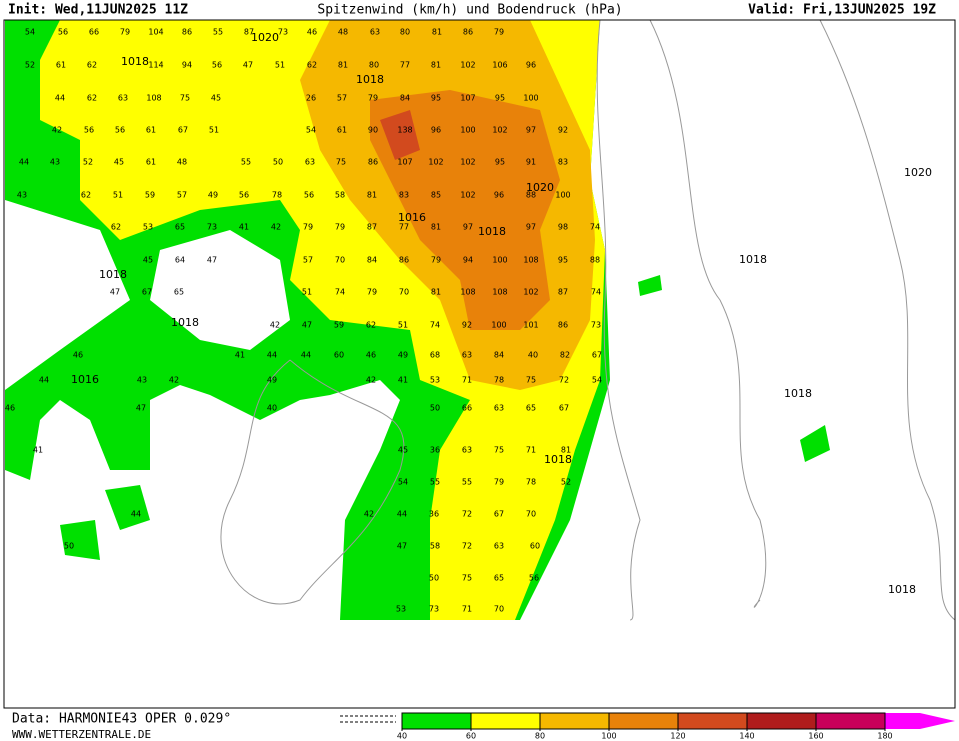 Image resolution: width=959 pixels, height=741 pixels. I want to click on wind-label: 84, so click(499, 355).